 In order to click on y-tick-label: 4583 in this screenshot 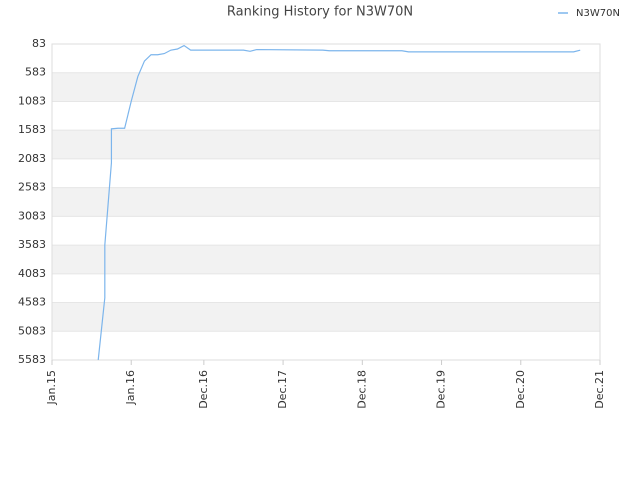, I will do `click(32, 302)`.